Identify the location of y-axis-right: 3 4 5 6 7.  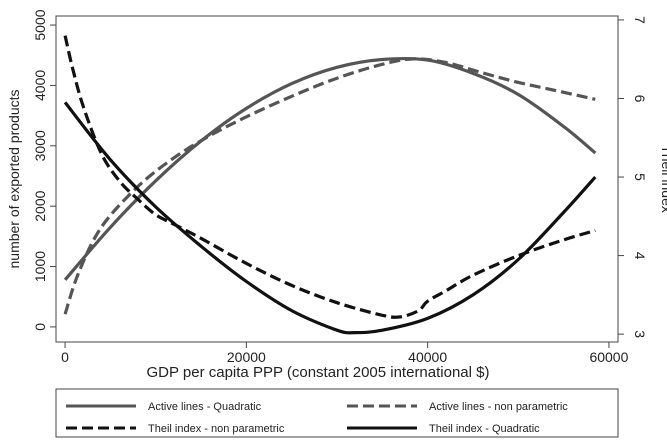
(633, 177).